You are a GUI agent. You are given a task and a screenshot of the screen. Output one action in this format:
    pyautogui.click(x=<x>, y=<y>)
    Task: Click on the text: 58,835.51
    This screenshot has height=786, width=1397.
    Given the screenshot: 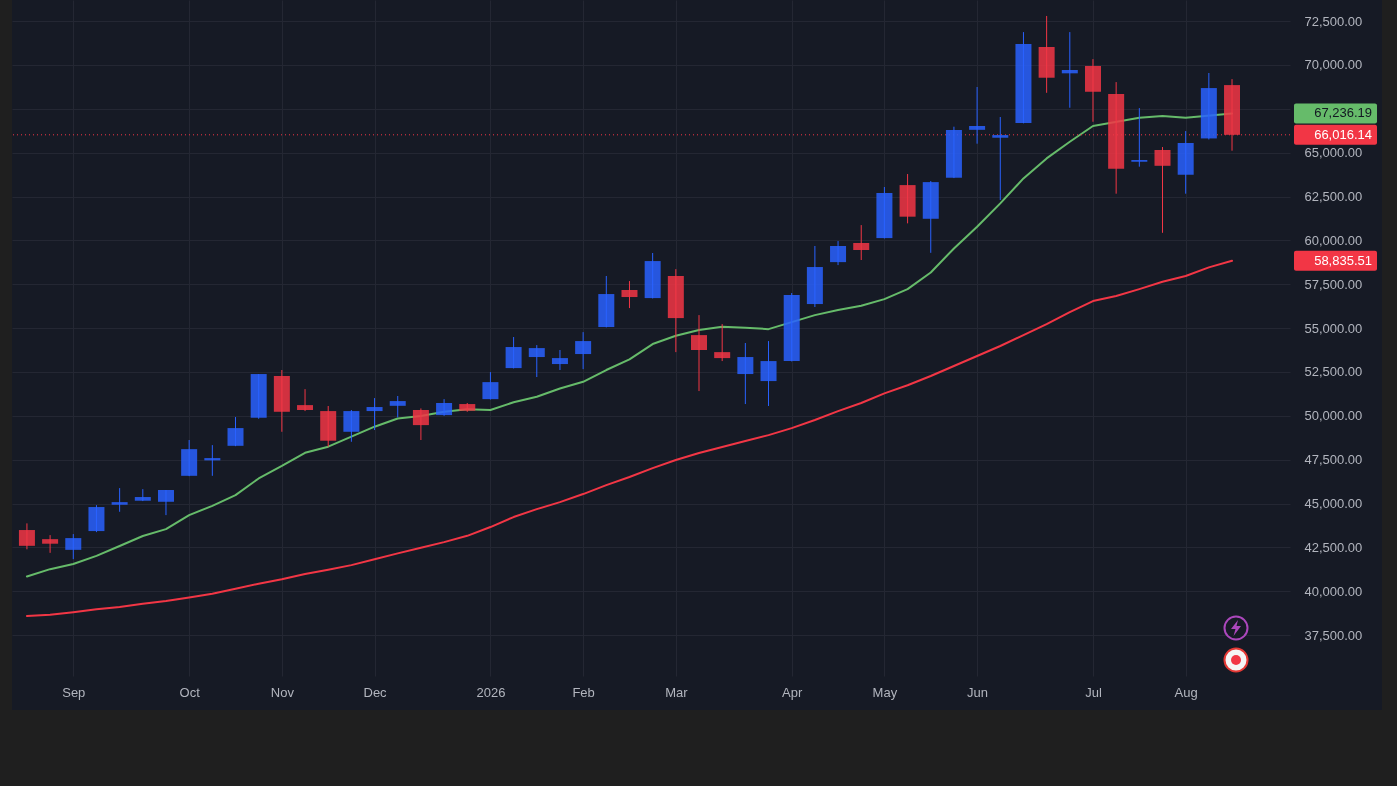 What is the action you would take?
    pyautogui.click(x=1343, y=260)
    